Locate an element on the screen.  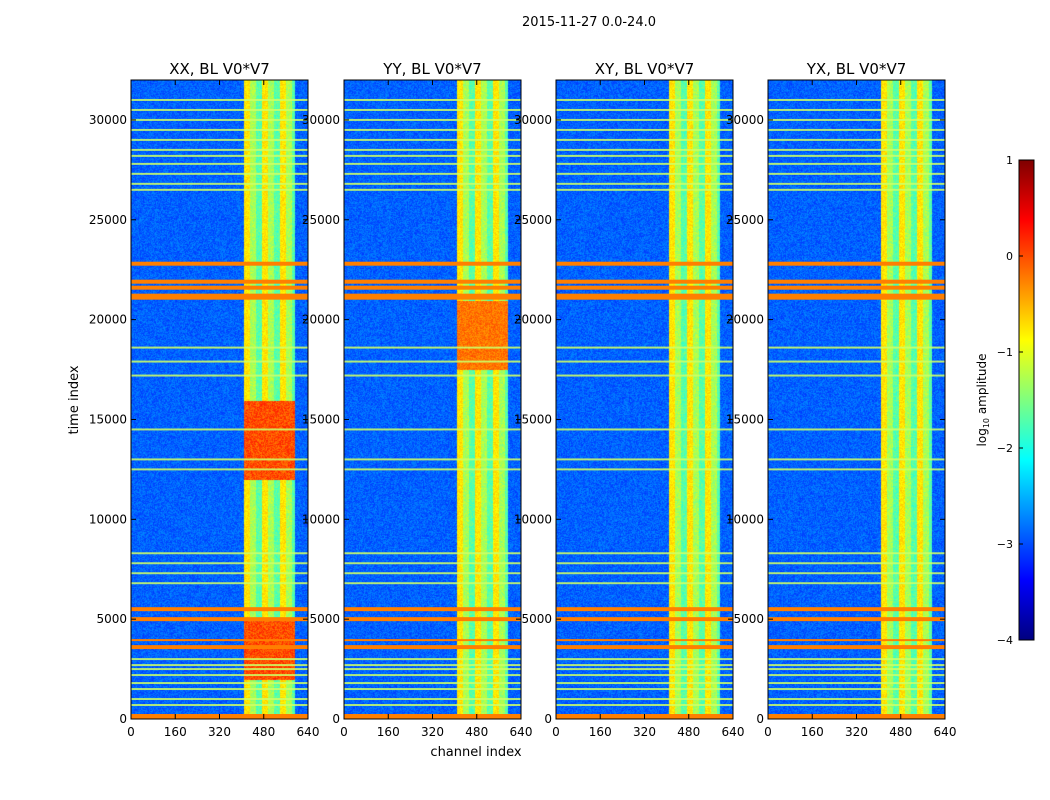
x-tick-label: 640 is located at coordinates (733, 732).